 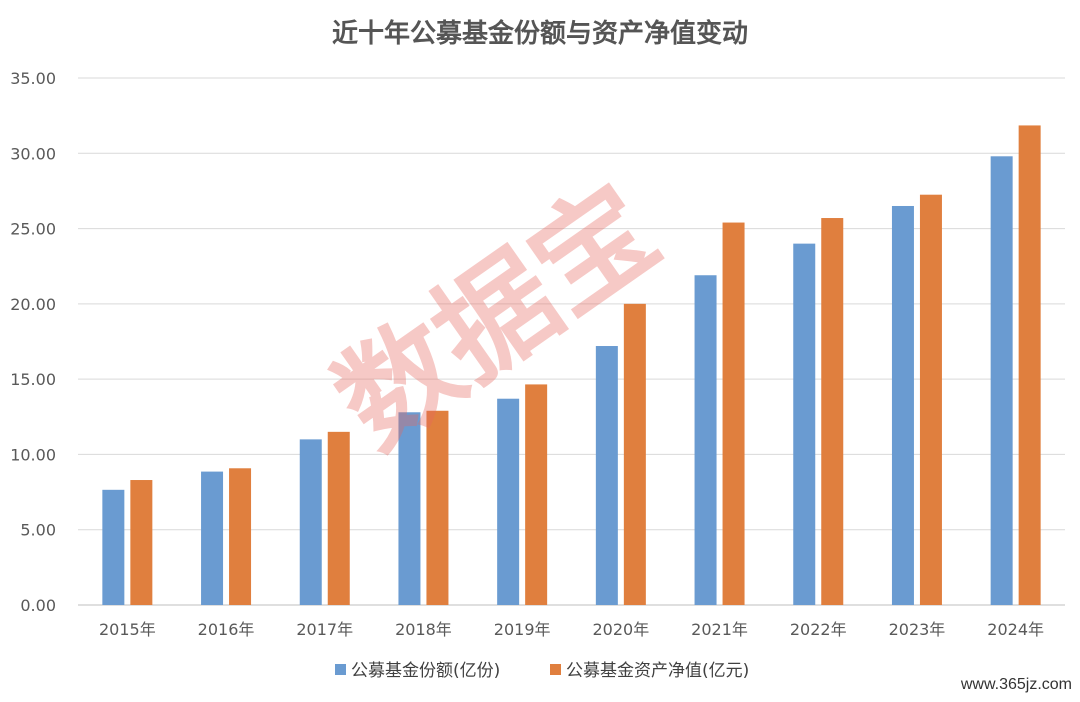 What do you see at coordinates (33, 153) in the screenshot?
I see `y-tick-label: 30.00` at bounding box center [33, 153].